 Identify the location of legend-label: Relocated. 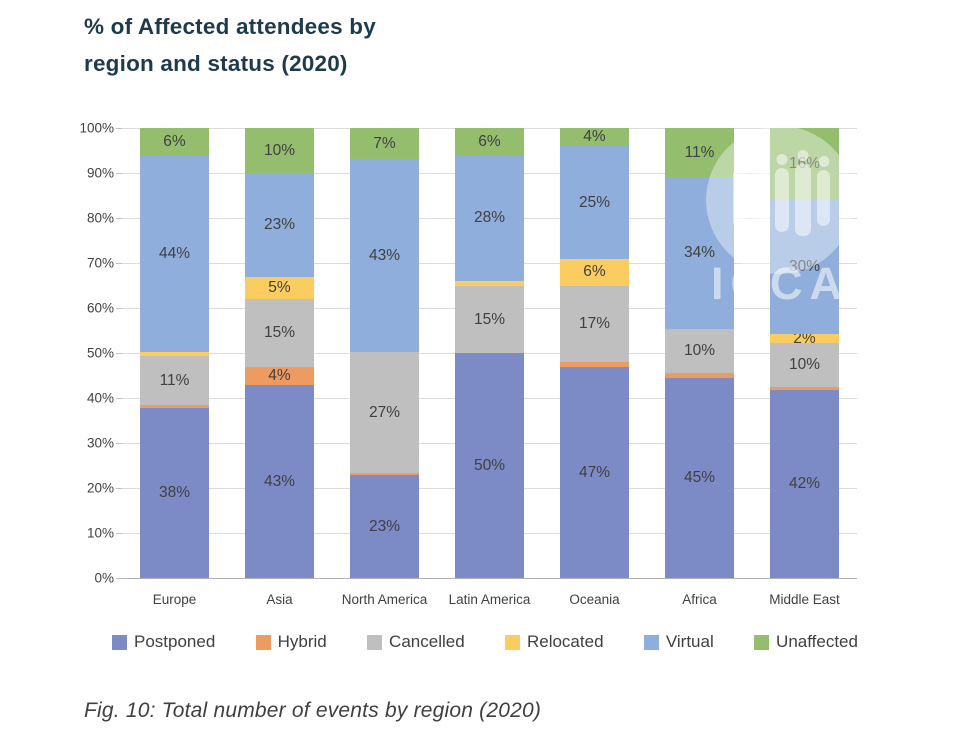
(565, 641).